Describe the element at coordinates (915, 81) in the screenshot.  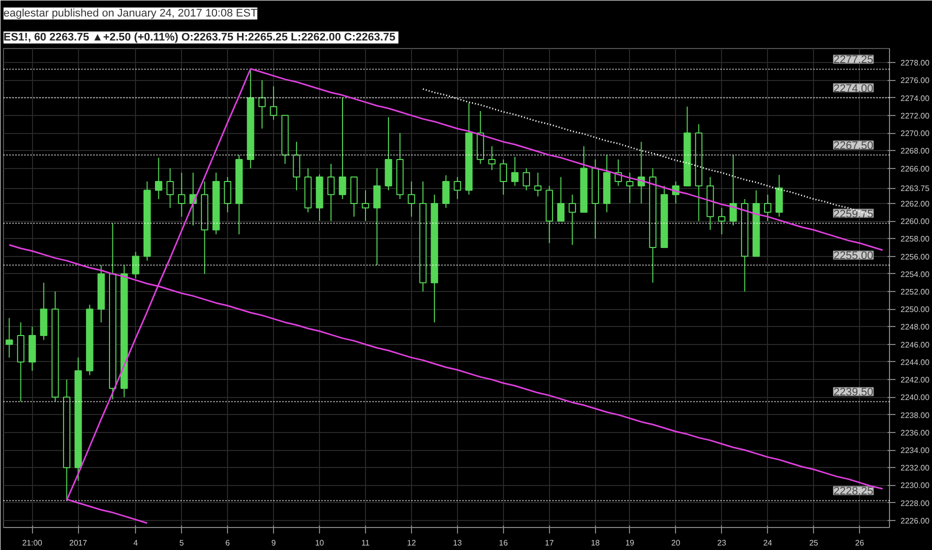
I see `y-tick-label: 2276.00` at that location.